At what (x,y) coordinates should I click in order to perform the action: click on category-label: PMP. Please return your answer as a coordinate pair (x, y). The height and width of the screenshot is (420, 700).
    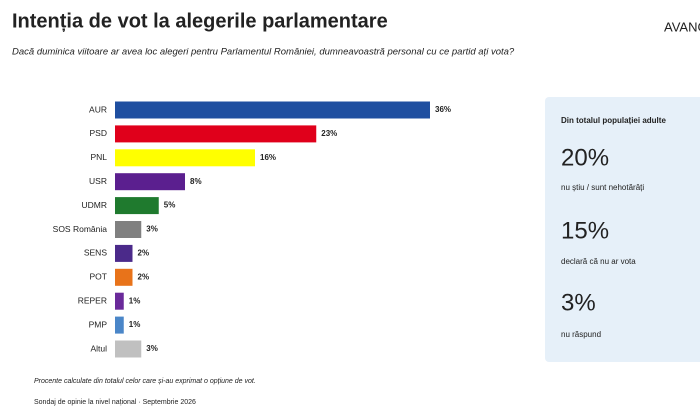
    Looking at the image, I should click on (98, 324).